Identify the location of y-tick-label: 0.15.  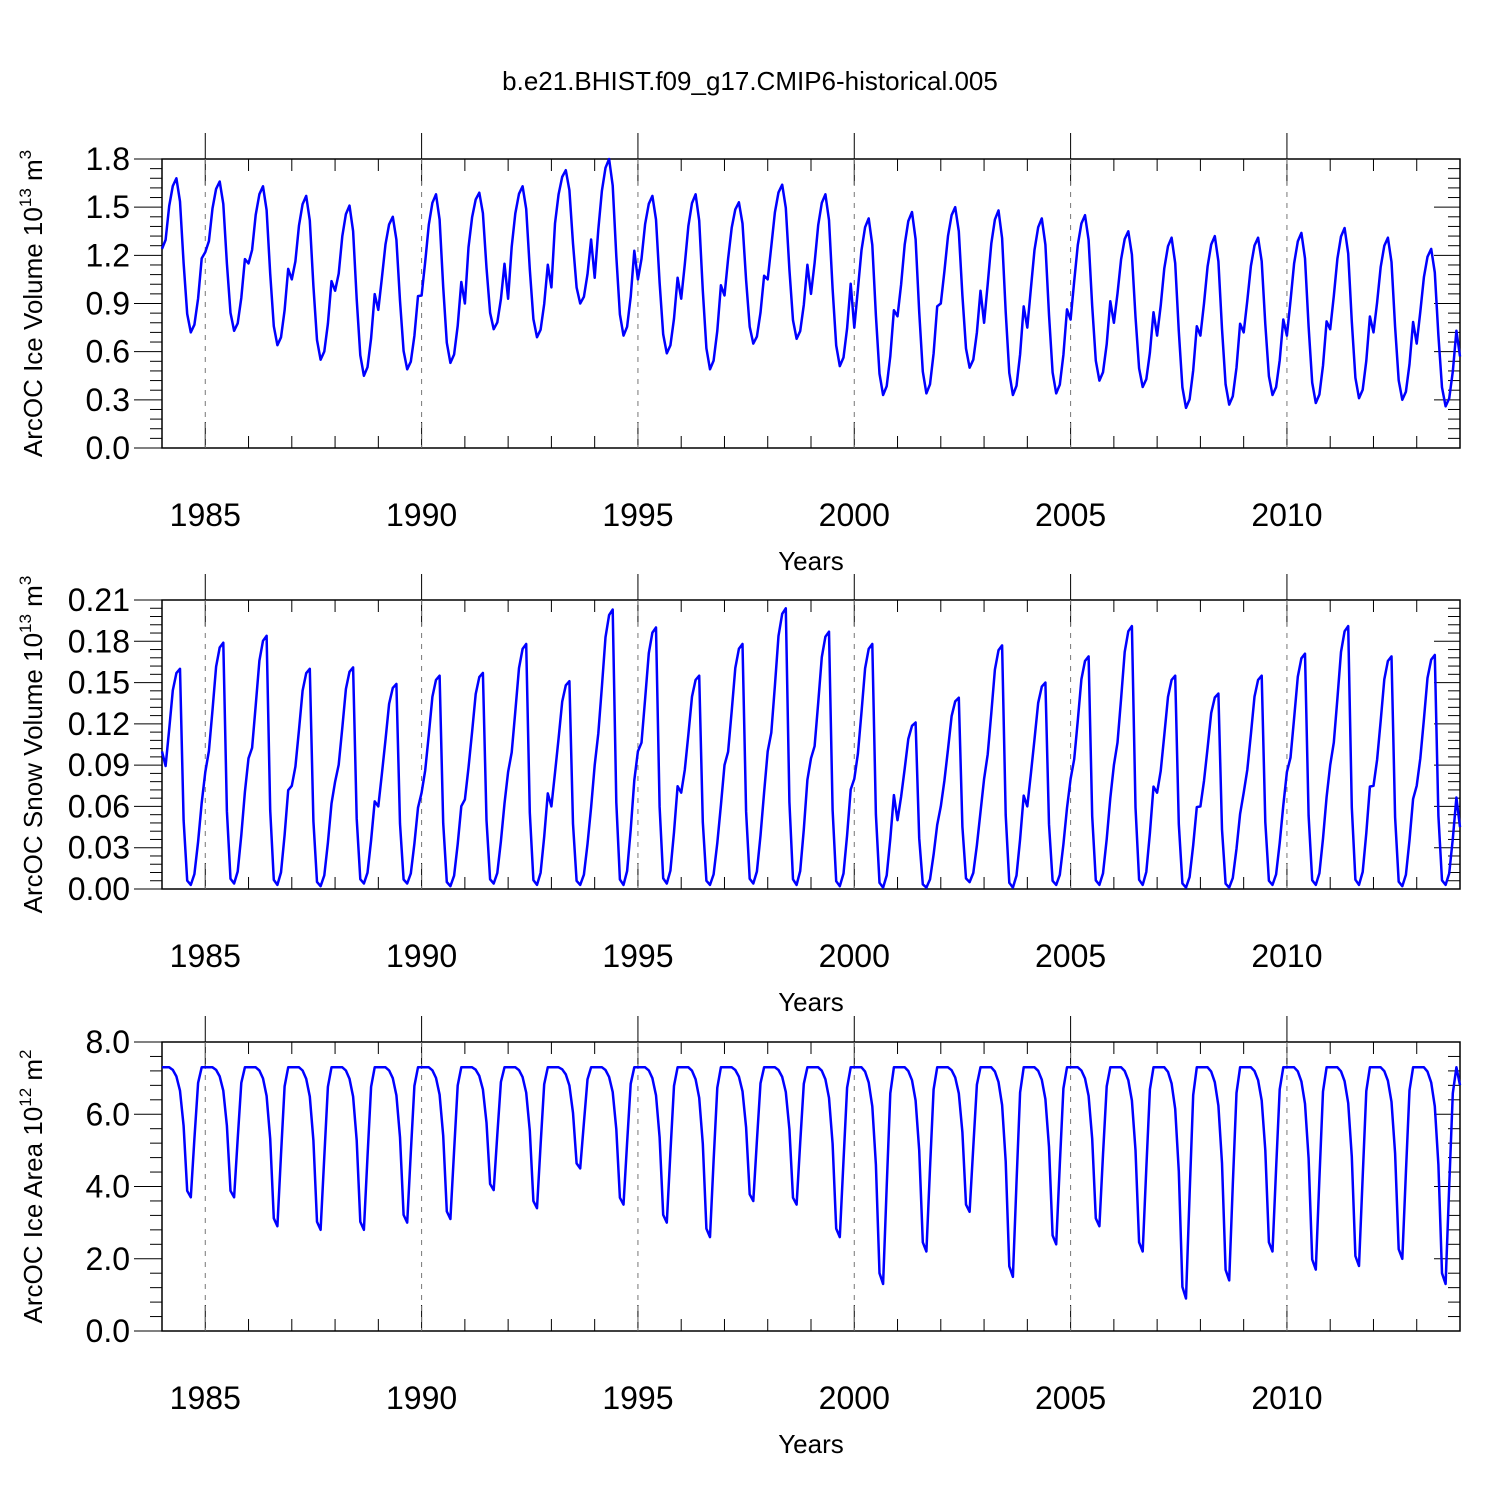
(99, 683).